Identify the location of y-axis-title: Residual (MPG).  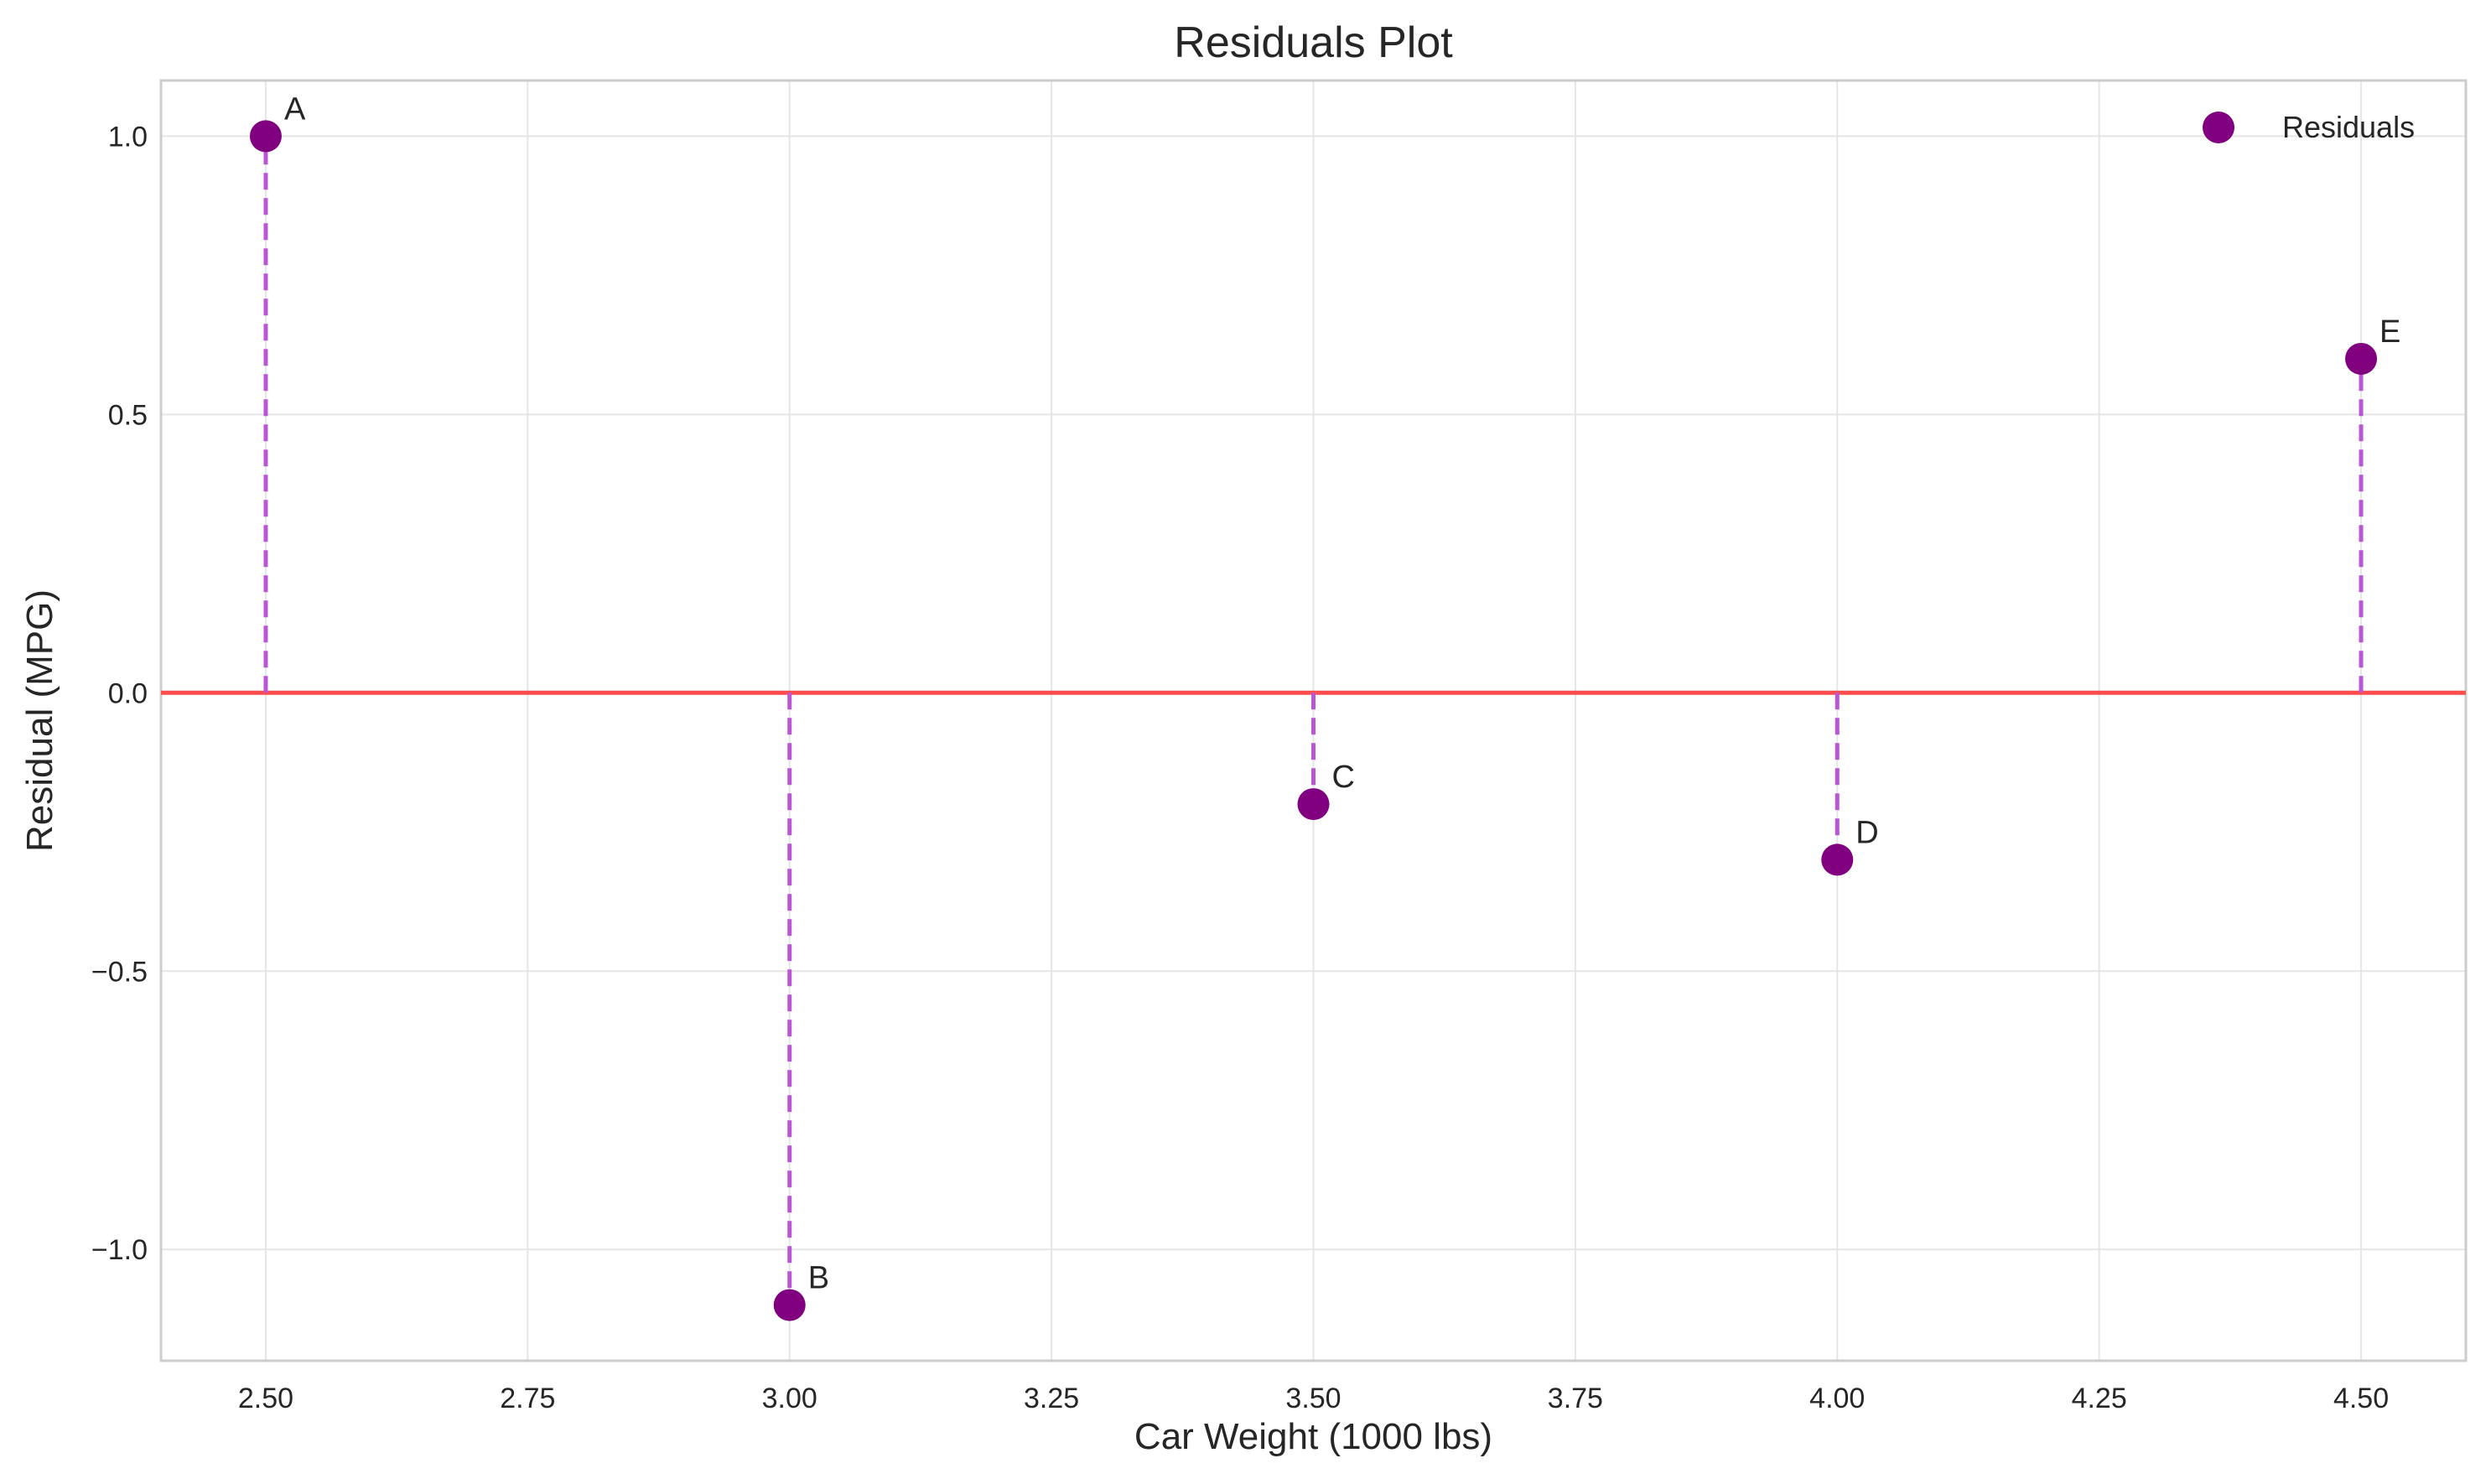
(39, 720).